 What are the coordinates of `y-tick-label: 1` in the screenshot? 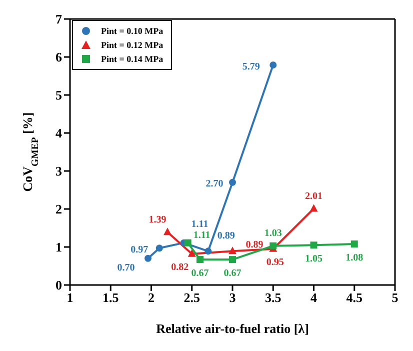 It's located at (59, 247).